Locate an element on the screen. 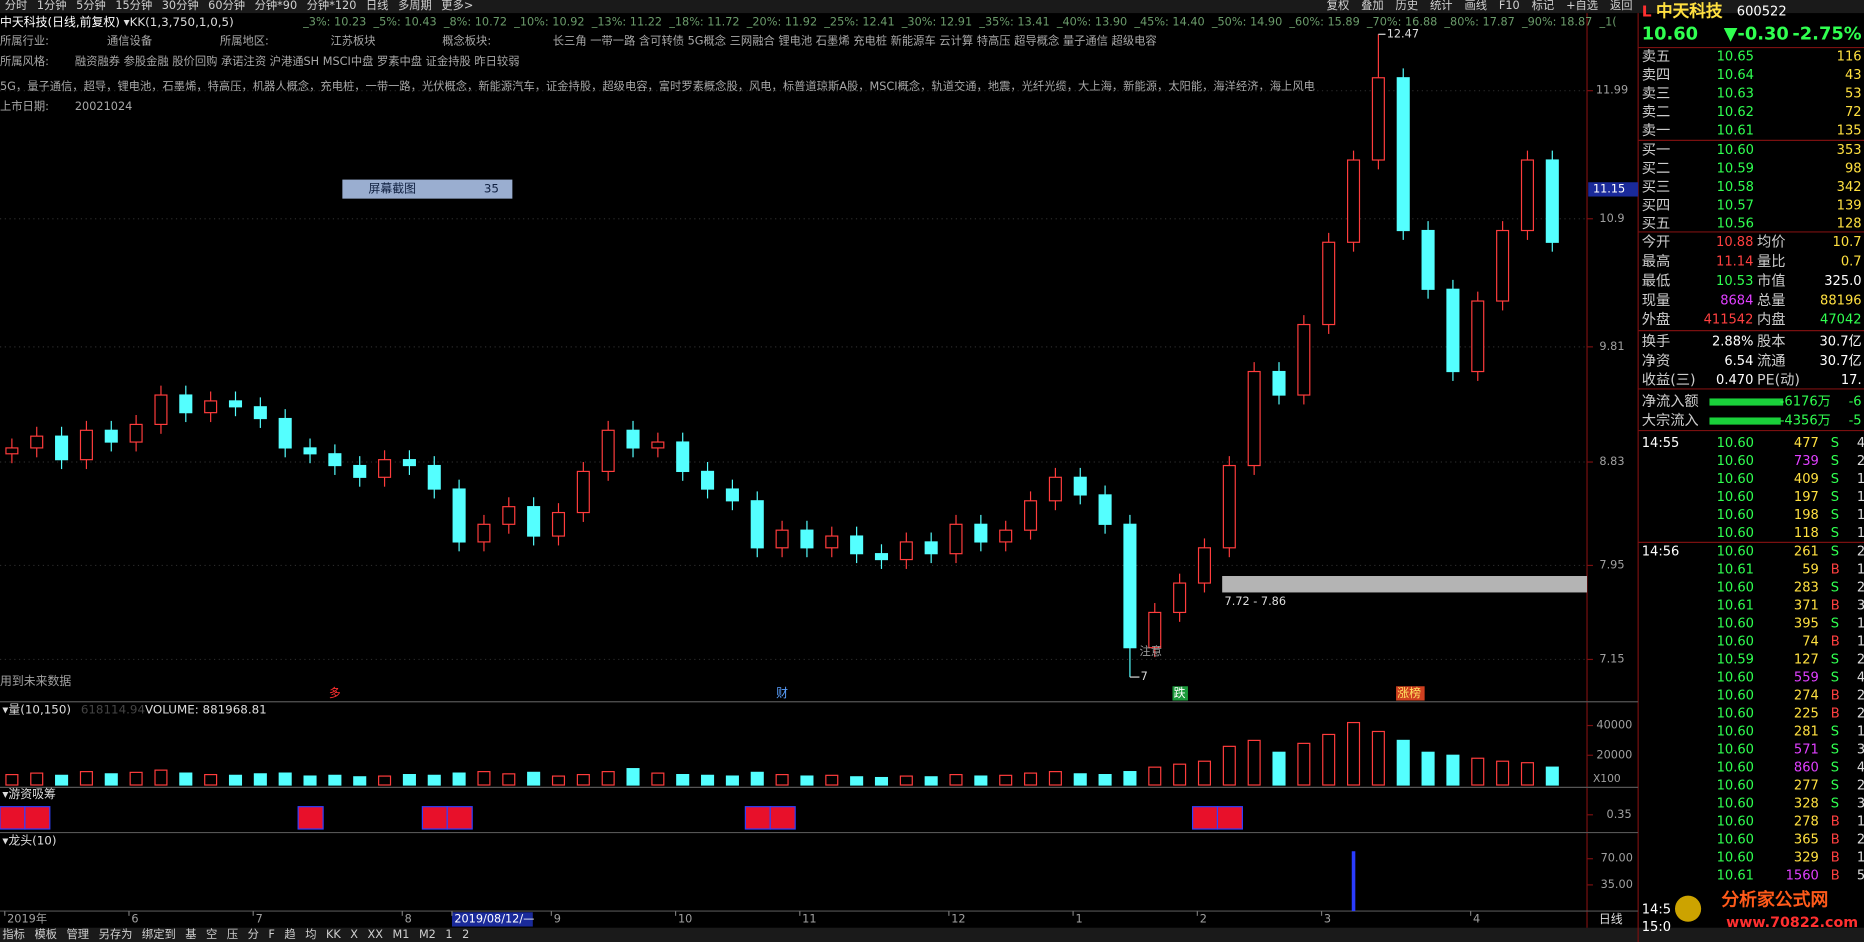 Image resolution: width=1864 pixels, height=942 pixels. level-label: _90%: 18.87 is located at coordinates (1556, 22).